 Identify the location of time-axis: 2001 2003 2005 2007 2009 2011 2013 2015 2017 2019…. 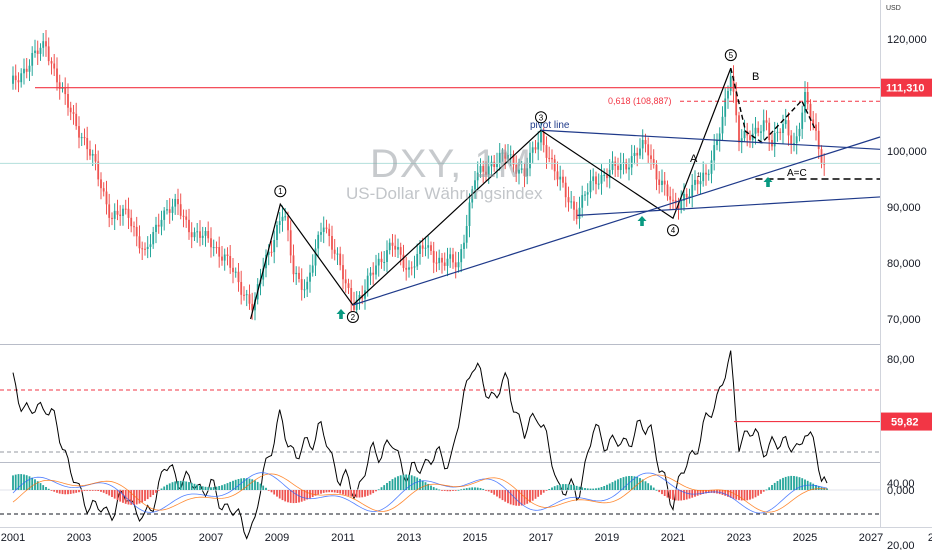
(466, 538).